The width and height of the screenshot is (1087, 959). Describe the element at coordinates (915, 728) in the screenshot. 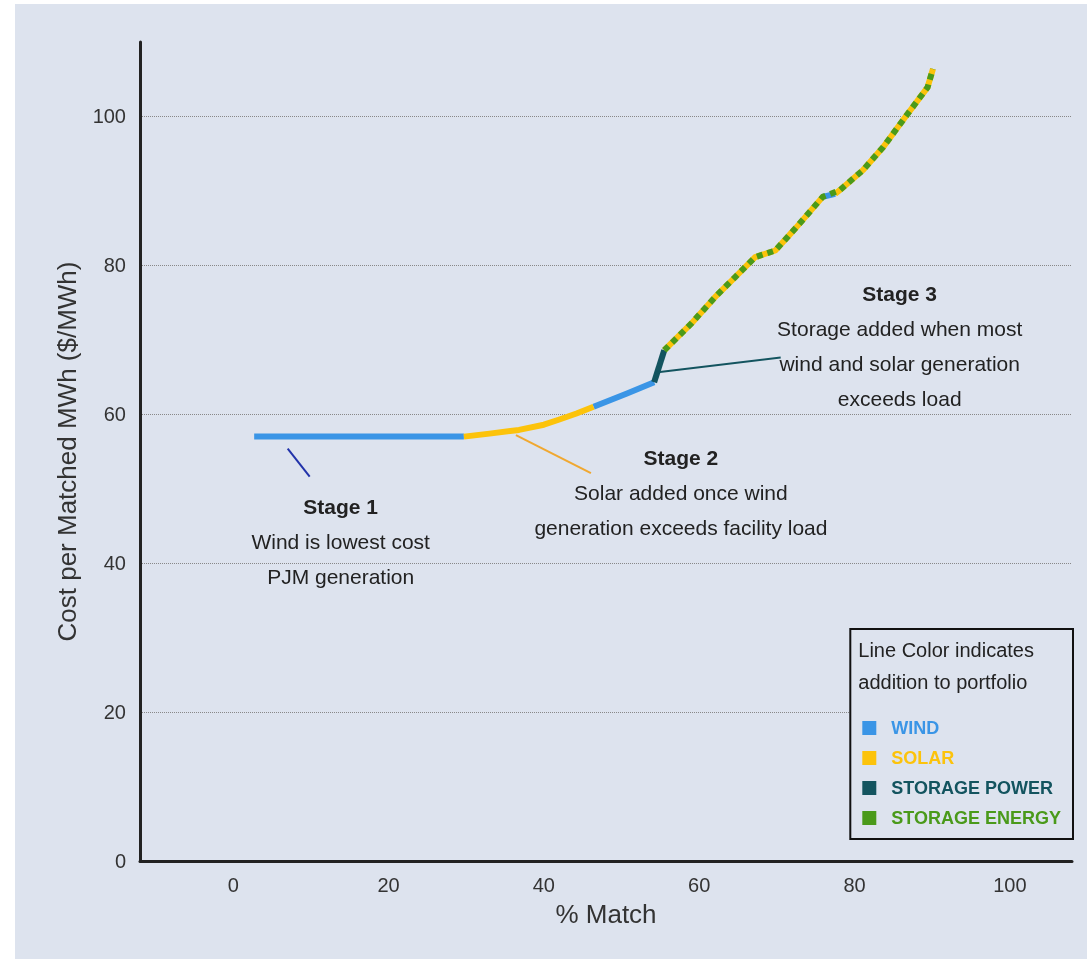

I see `legend-label: WIND` at that location.